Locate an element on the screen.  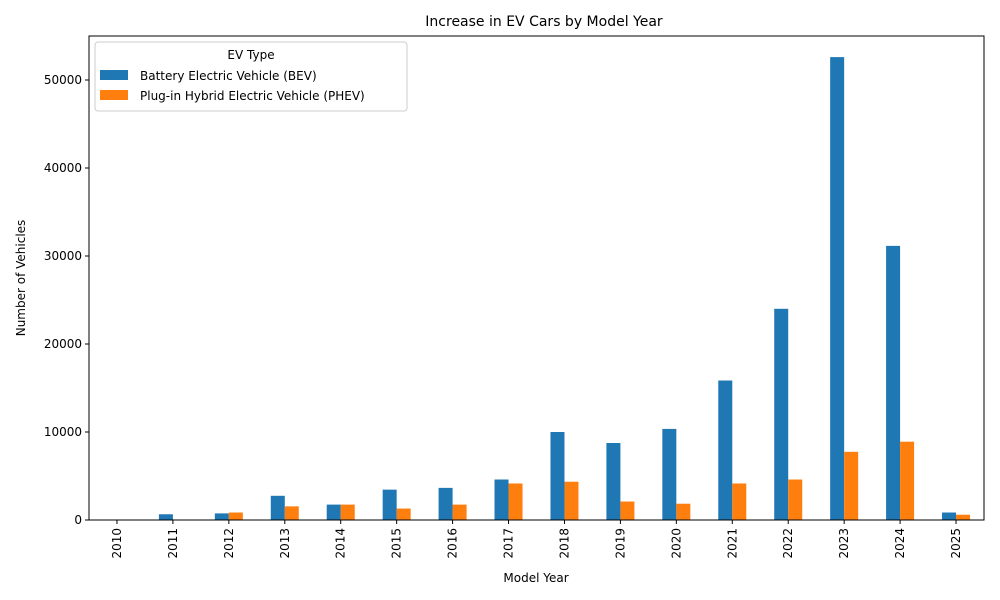
bar-bev-2011 is located at coordinates (165, 517).